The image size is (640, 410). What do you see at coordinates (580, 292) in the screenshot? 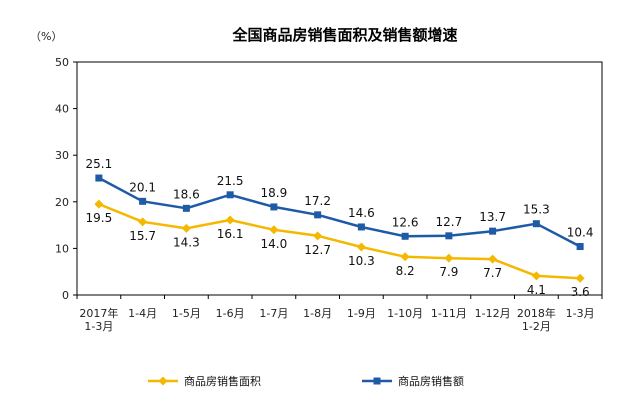
I see `data-label: 3.6` at bounding box center [580, 292].